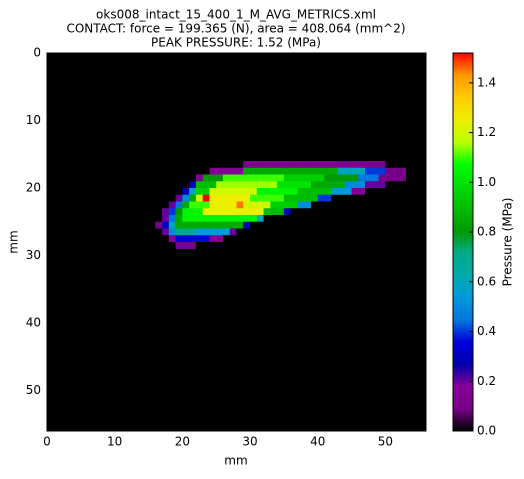  Describe the element at coordinates (47, 442) in the screenshot. I see `x-tick-label: 0` at that location.